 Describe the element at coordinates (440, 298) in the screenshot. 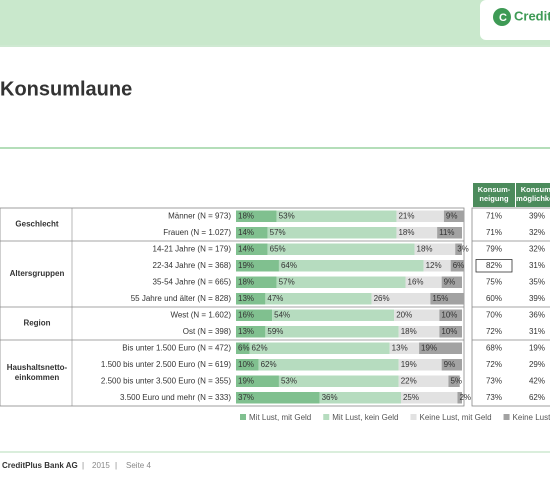

I see `value-label: 15%` at that location.